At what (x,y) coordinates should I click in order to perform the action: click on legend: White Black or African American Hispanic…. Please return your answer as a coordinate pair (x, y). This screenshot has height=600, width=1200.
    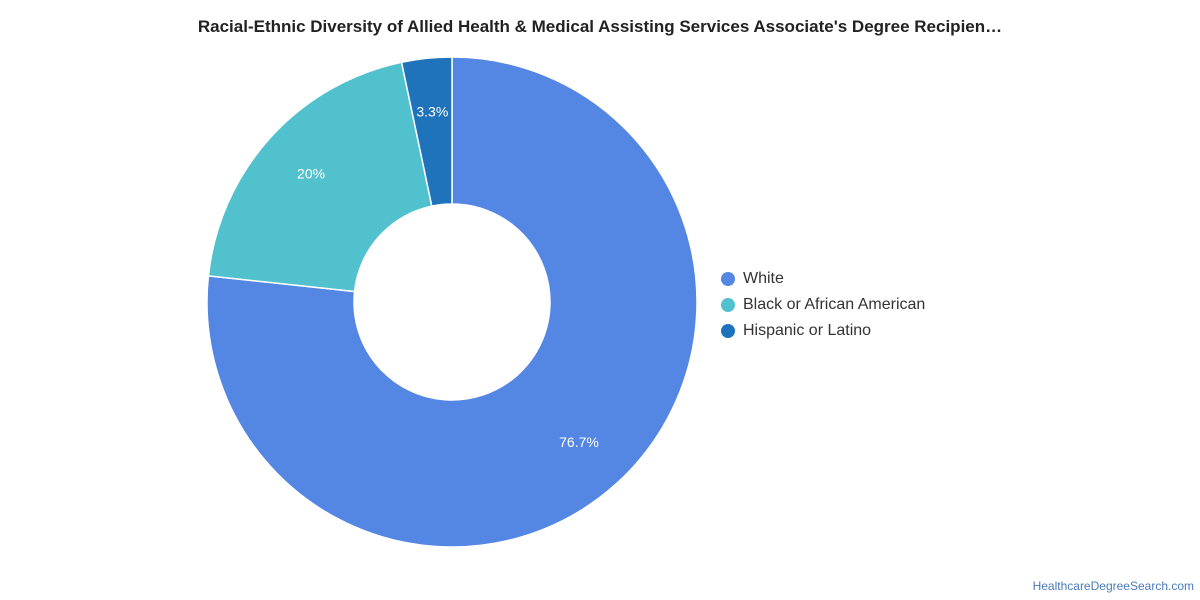
    Looking at the image, I should click on (823, 305).